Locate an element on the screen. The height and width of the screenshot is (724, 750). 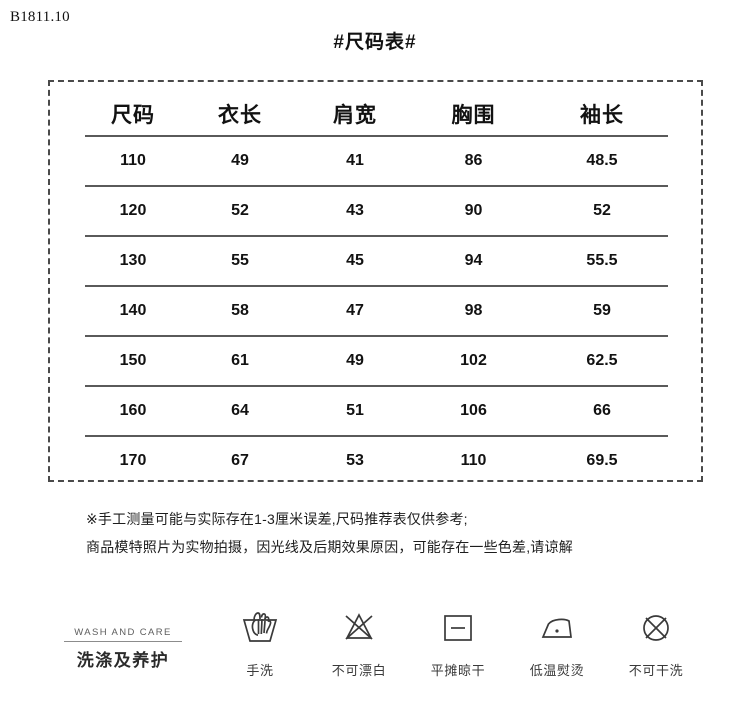
care-label-dry-flat: 平摊晾干 is located at coordinates (458, 670).